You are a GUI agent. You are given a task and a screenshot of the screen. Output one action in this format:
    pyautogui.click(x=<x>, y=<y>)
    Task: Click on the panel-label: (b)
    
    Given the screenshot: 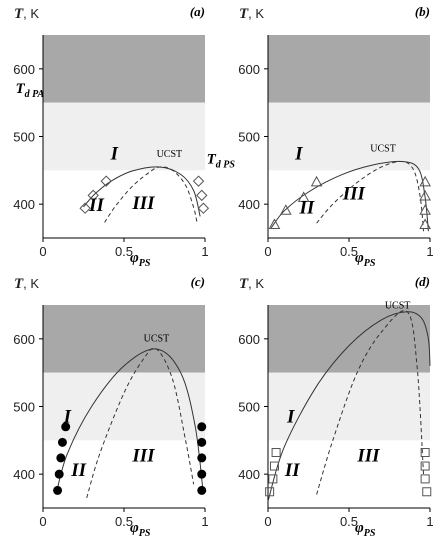 What is the action you would take?
    pyautogui.click(x=422, y=11)
    